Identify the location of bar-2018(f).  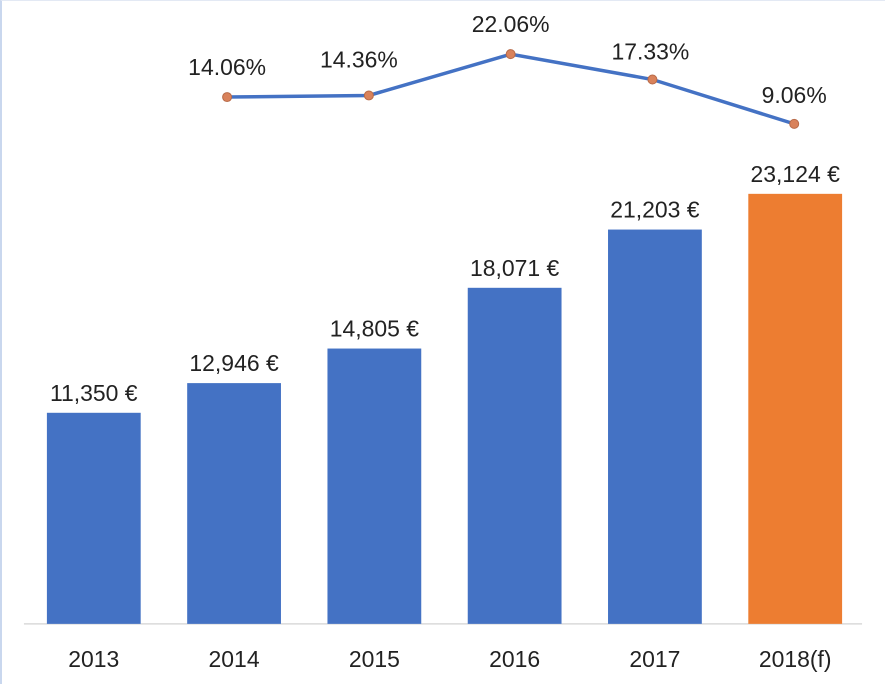
(795, 408).